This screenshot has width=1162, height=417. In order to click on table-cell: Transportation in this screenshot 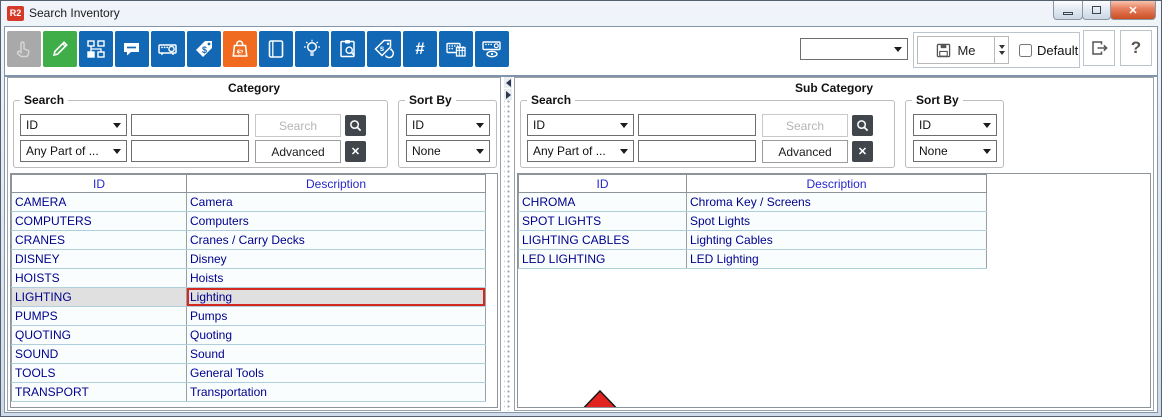, I will do `click(336, 392)`.